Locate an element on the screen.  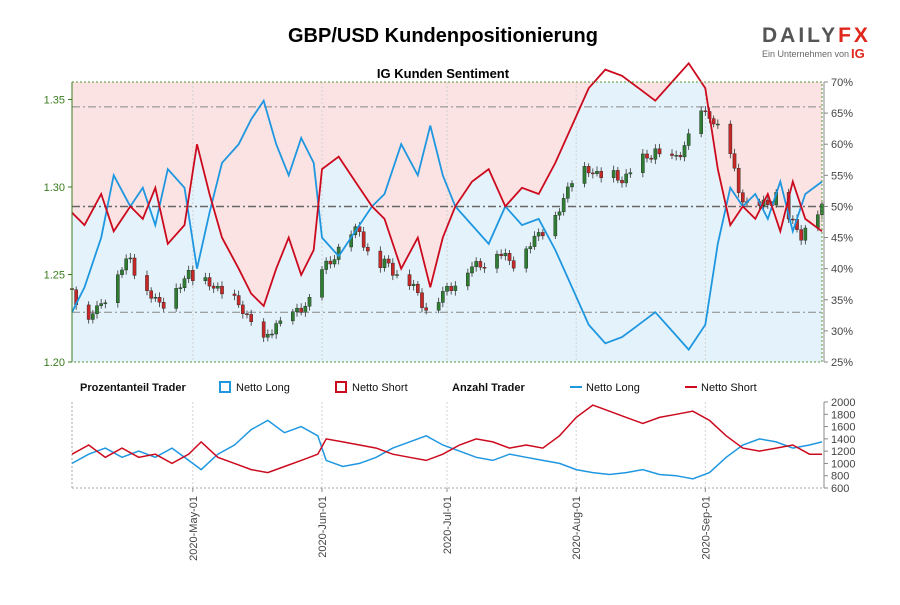
date-tick-label: 2020-Jul-01 is located at coordinates (448, 525).